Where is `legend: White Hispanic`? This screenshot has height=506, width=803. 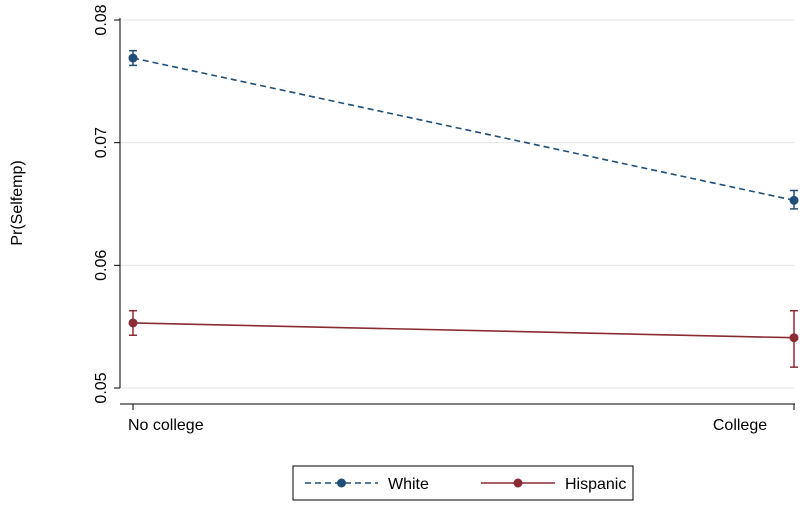
legend: White Hispanic is located at coordinates (463, 483).